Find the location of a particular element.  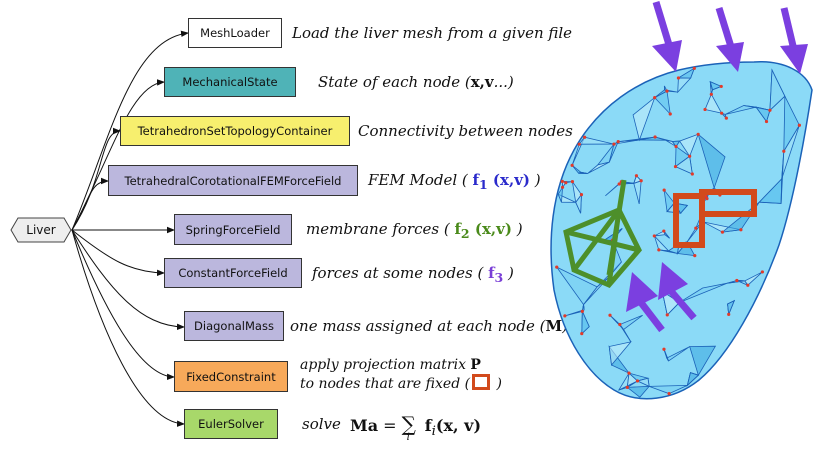

desc-constant-pre: forces at some nodes ( is located at coordinates (400, 273).